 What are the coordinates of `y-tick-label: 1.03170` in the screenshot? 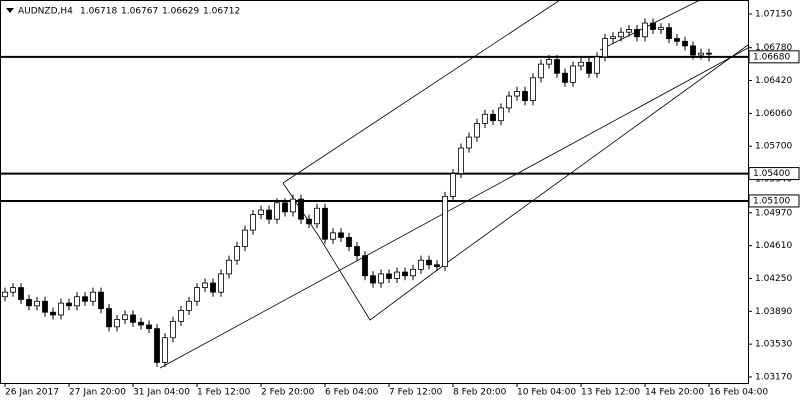 It's located at (773, 377).